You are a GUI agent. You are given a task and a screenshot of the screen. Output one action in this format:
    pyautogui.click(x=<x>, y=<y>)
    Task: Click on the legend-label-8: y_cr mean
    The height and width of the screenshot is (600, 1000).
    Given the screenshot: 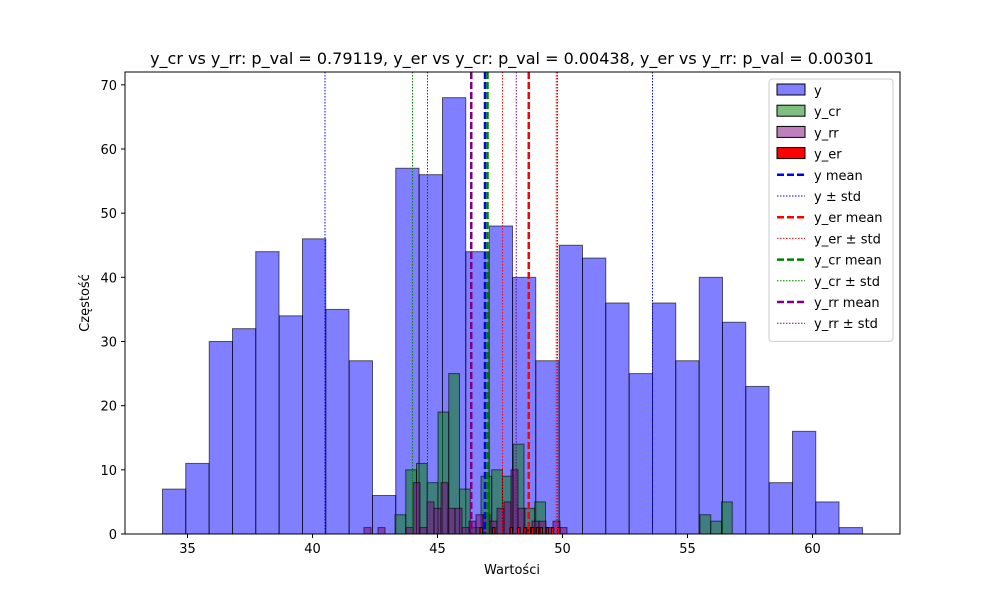 What is the action you would take?
    pyautogui.click(x=848, y=261)
    